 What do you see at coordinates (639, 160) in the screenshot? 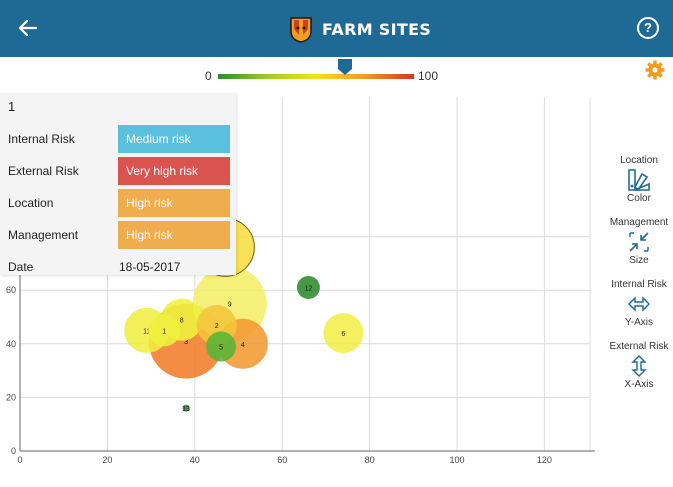
I see `mapping-source-label: Location` at bounding box center [639, 160].